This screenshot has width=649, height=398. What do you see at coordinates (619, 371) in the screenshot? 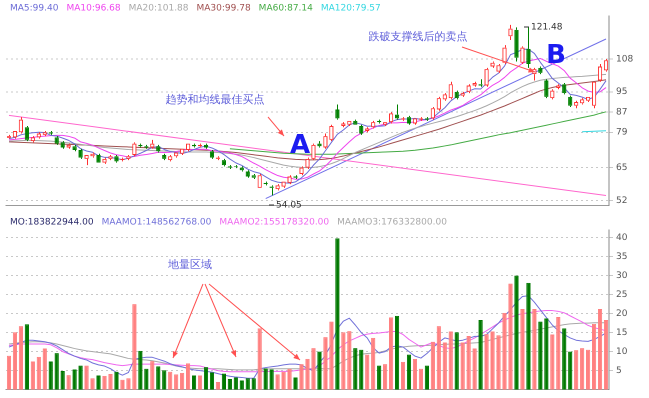
I see `y-tick-label: 5` at bounding box center [619, 371].